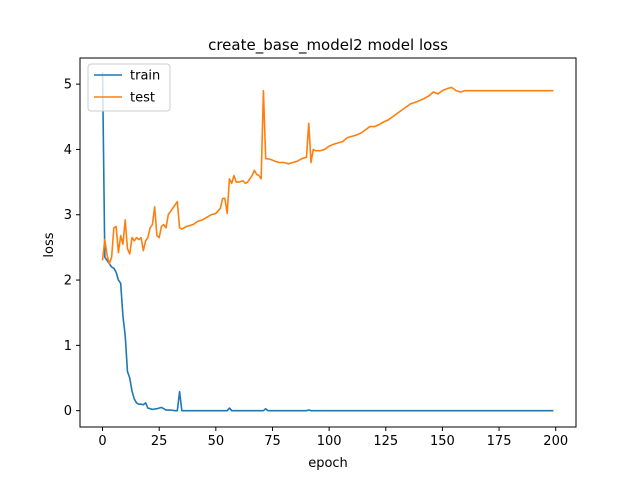 Image resolution: width=640 pixels, height=480 pixels. I want to click on y-axis-label: loss, so click(49, 244).